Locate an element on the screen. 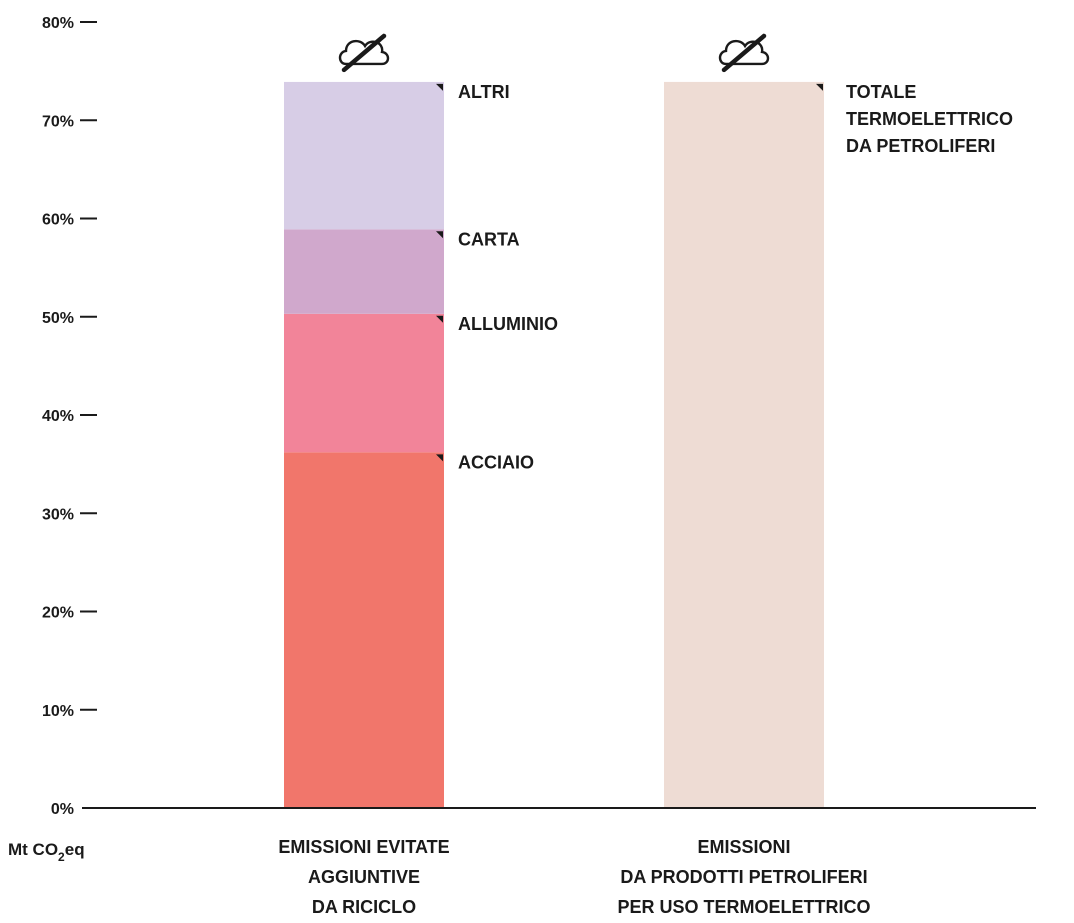 The width and height of the screenshot is (1074, 923). y-tick-label: 70% is located at coordinates (58, 121).